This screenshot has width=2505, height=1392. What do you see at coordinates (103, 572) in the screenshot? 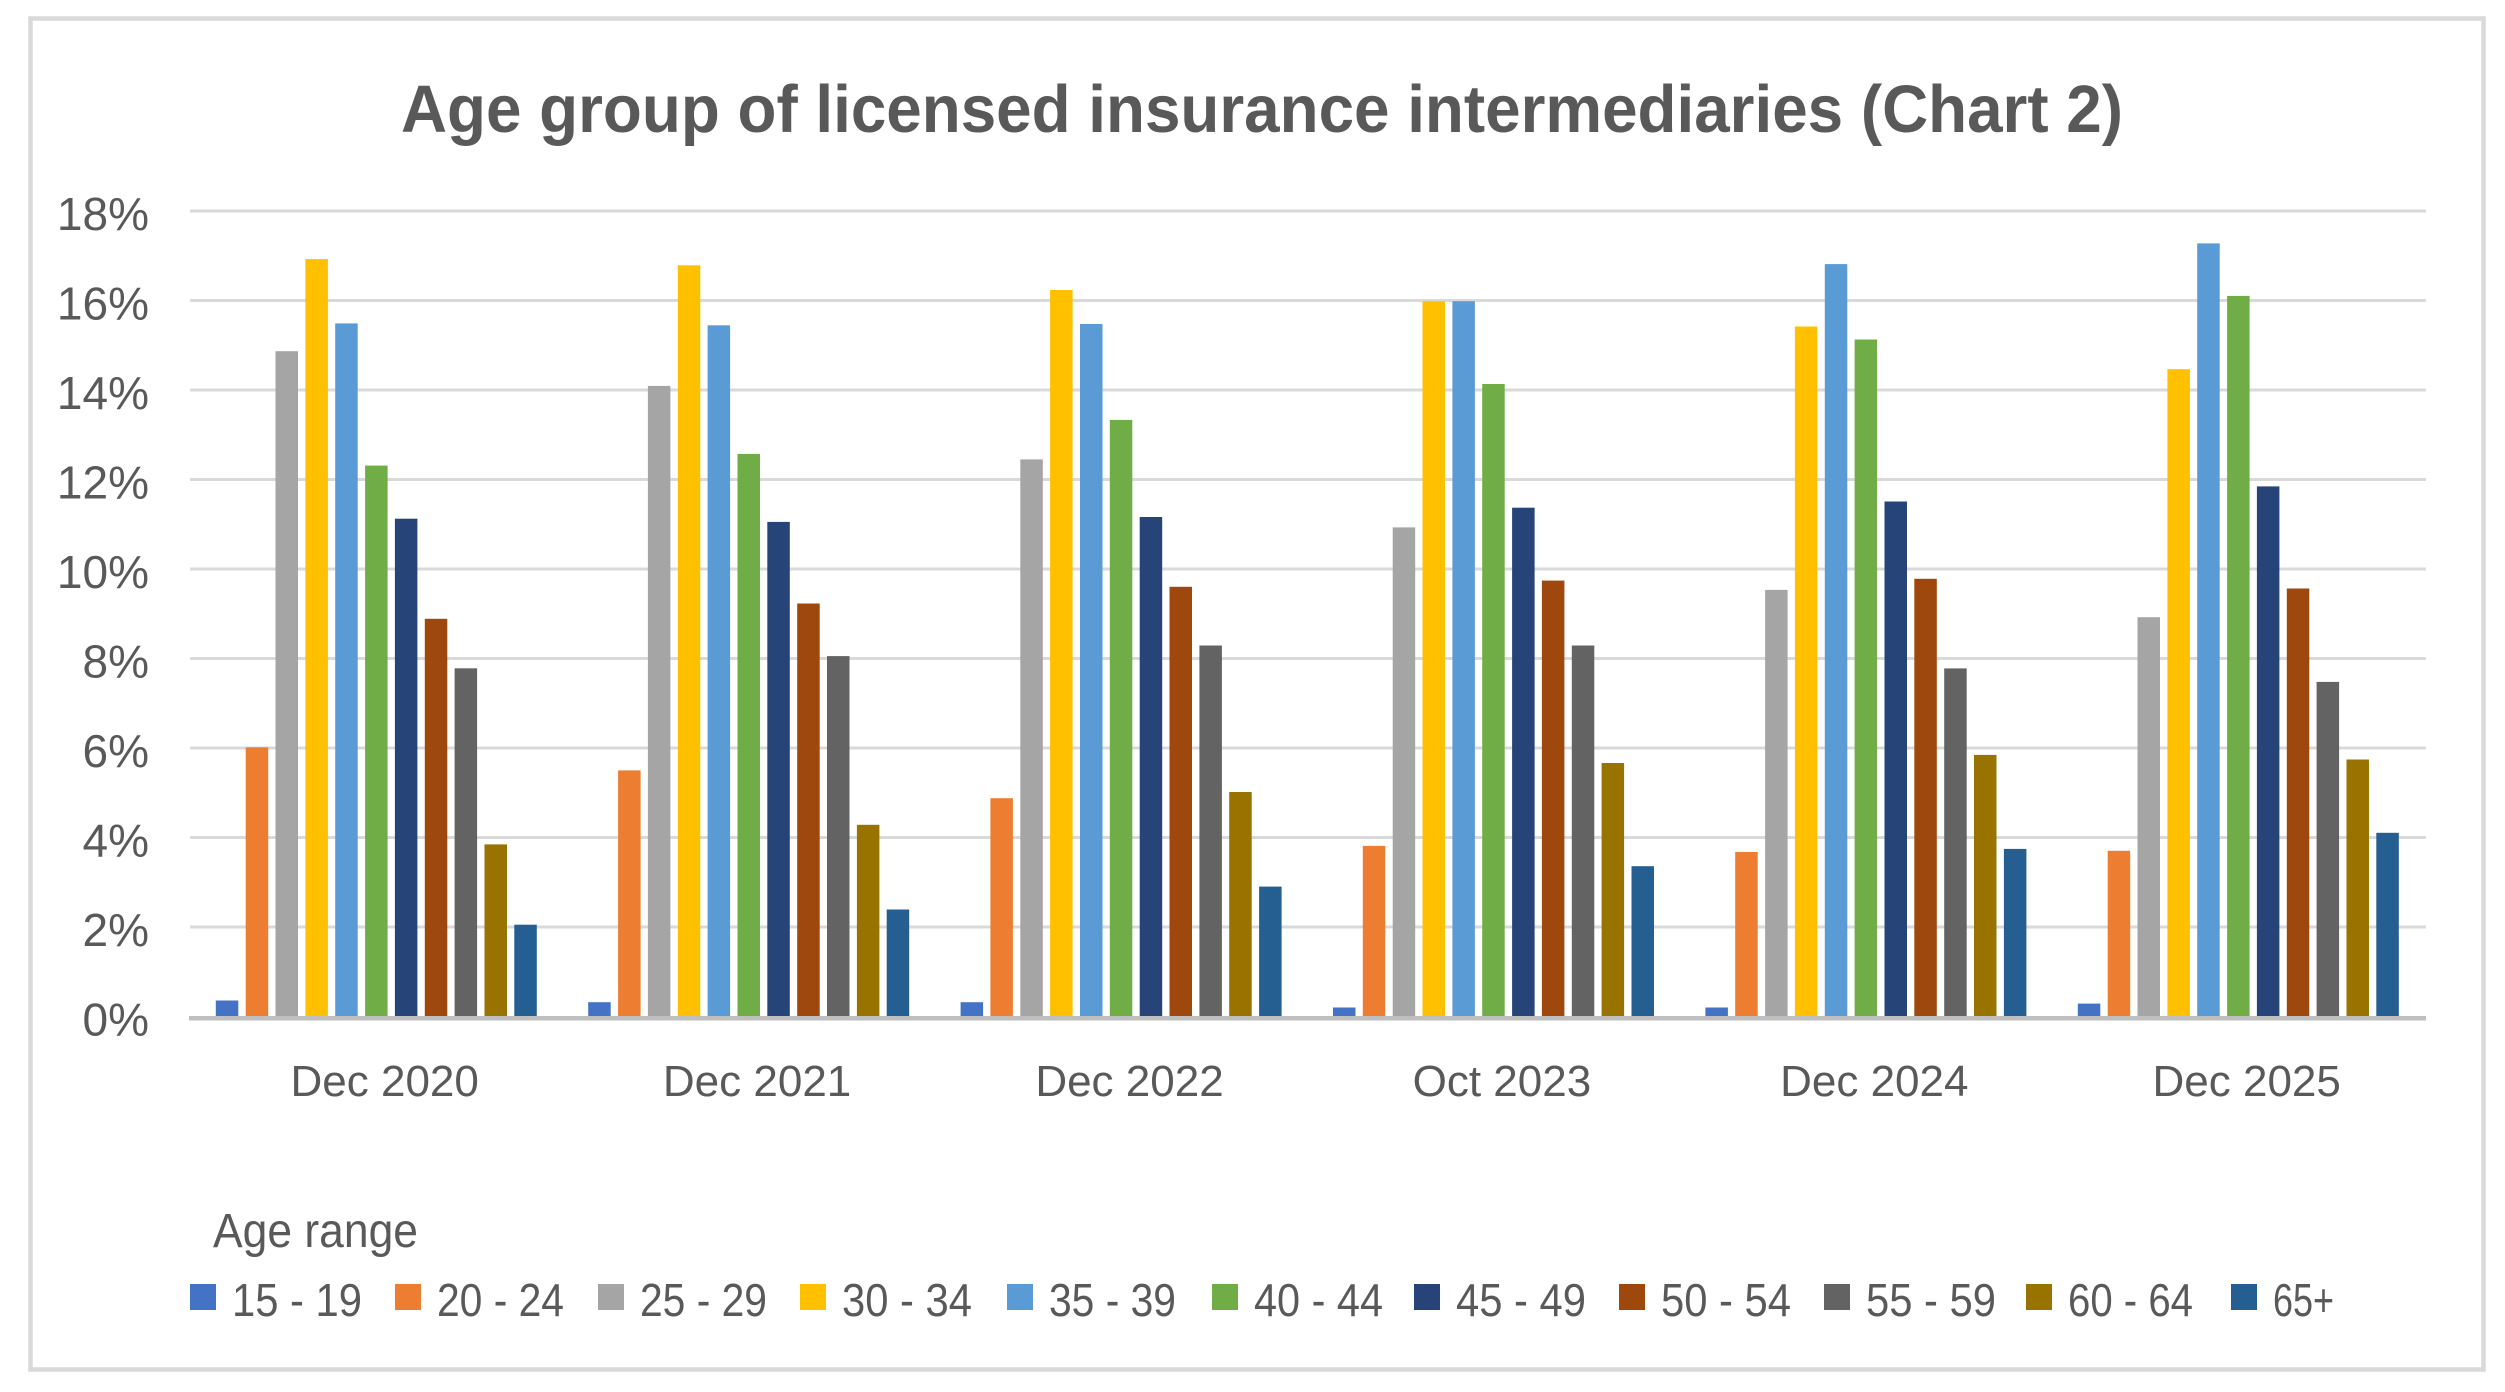
I see `svg-text: 10%` at bounding box center [103, 572].